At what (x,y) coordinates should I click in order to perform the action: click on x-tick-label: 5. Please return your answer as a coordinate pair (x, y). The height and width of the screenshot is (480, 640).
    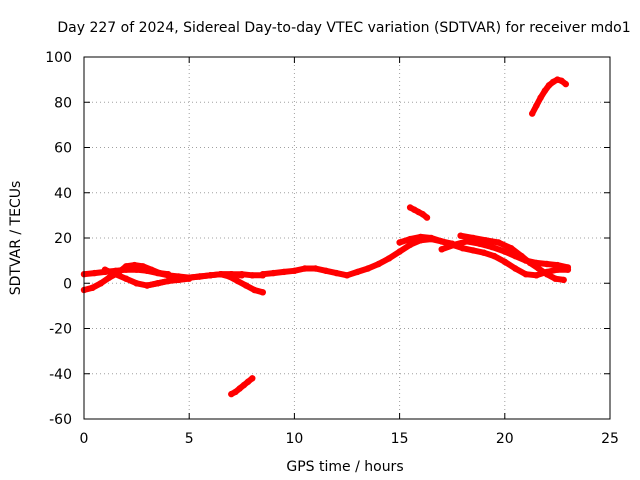
    Looking at the image, I should click on (189, 439).